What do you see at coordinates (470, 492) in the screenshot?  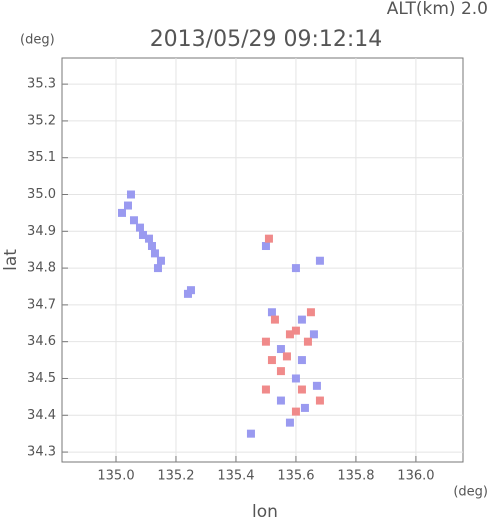 I see `x-unit: (deg)` at bounding box center [470, 492].